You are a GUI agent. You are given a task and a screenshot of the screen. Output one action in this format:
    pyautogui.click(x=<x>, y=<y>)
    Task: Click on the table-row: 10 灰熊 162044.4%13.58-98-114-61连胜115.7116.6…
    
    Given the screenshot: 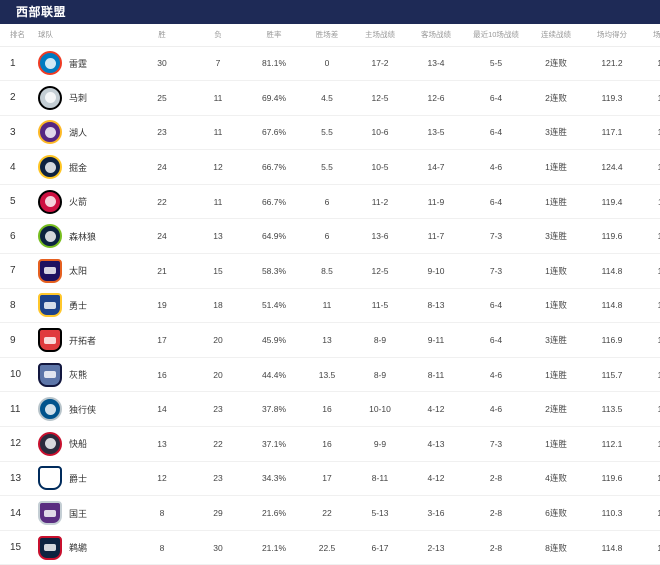 What is the action you would take?
    pyautogui.click(x=330, y=375)
    